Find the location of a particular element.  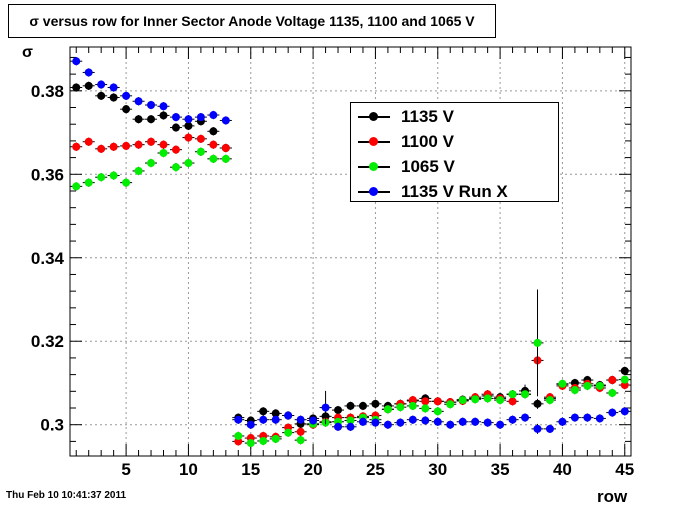

x-tick-label: 25 is located at coordinates (375, 469).